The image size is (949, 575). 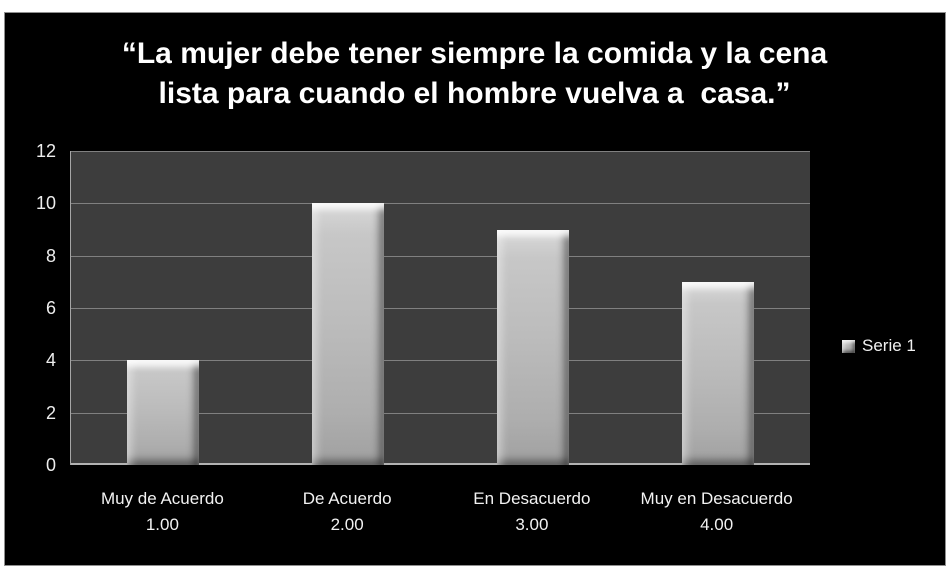 I want to click on x-label-category: En Desacuerdo, so click(x=532, y=498).